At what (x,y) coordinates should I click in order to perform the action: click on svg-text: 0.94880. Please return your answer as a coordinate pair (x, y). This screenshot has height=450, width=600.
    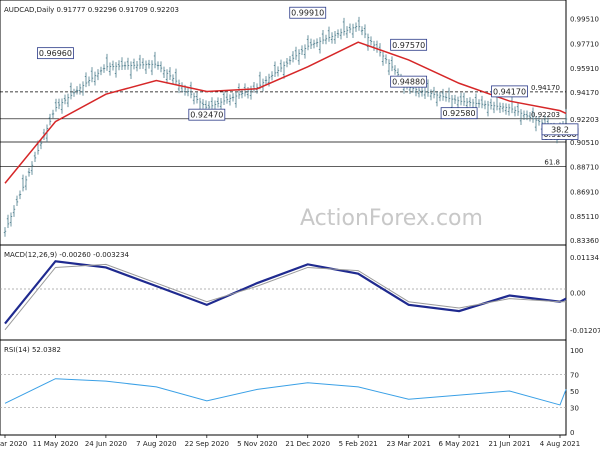
    Looking at the image, I should click on (408, 82).